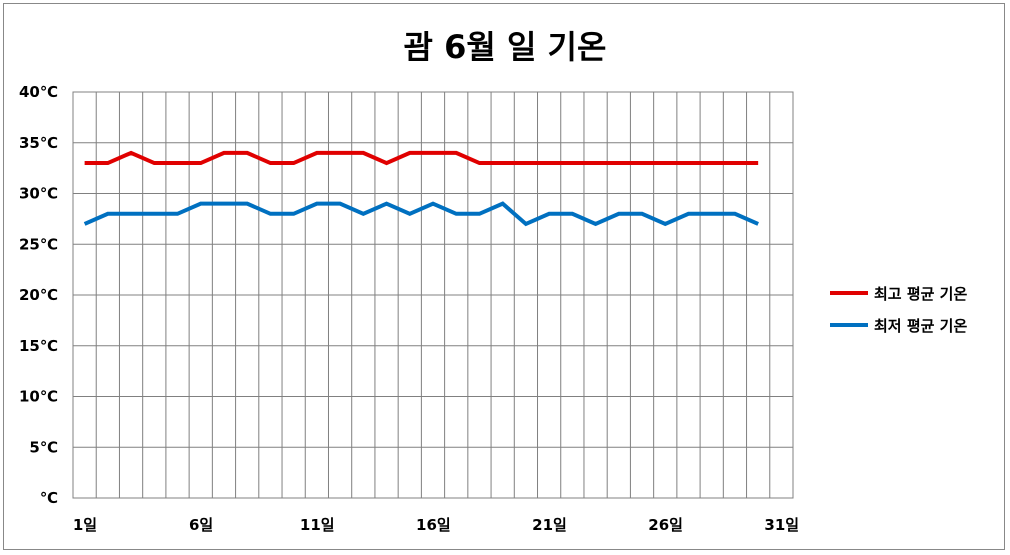 This screenshot has height=555, width=1010. What do you see at coordinates (421, 188) in the screenshot?
I see `series-group` at bounding box center [421, 188].